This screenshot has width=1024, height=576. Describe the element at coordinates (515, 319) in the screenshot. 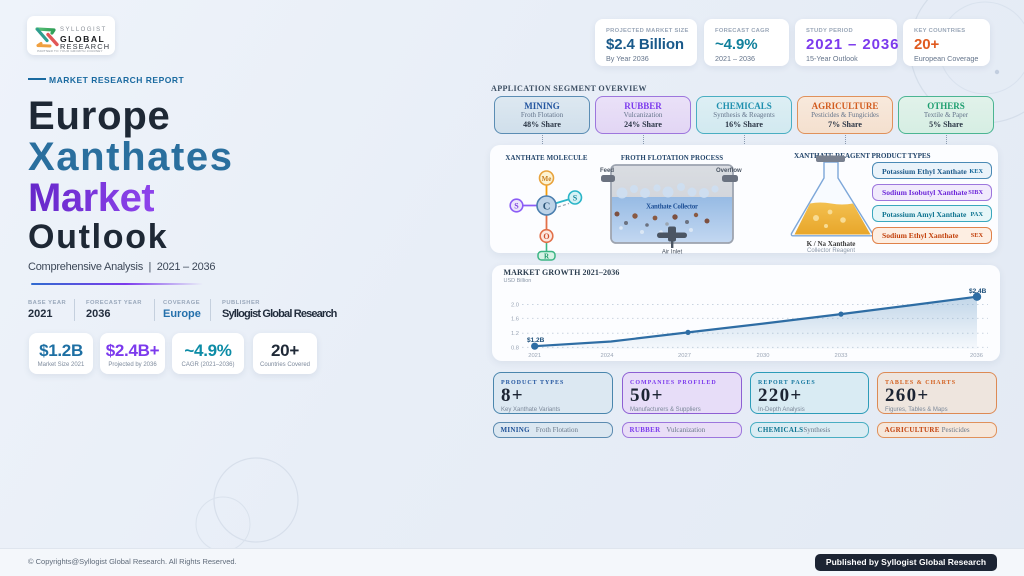

I see `svg-text: 1.6` at that location.